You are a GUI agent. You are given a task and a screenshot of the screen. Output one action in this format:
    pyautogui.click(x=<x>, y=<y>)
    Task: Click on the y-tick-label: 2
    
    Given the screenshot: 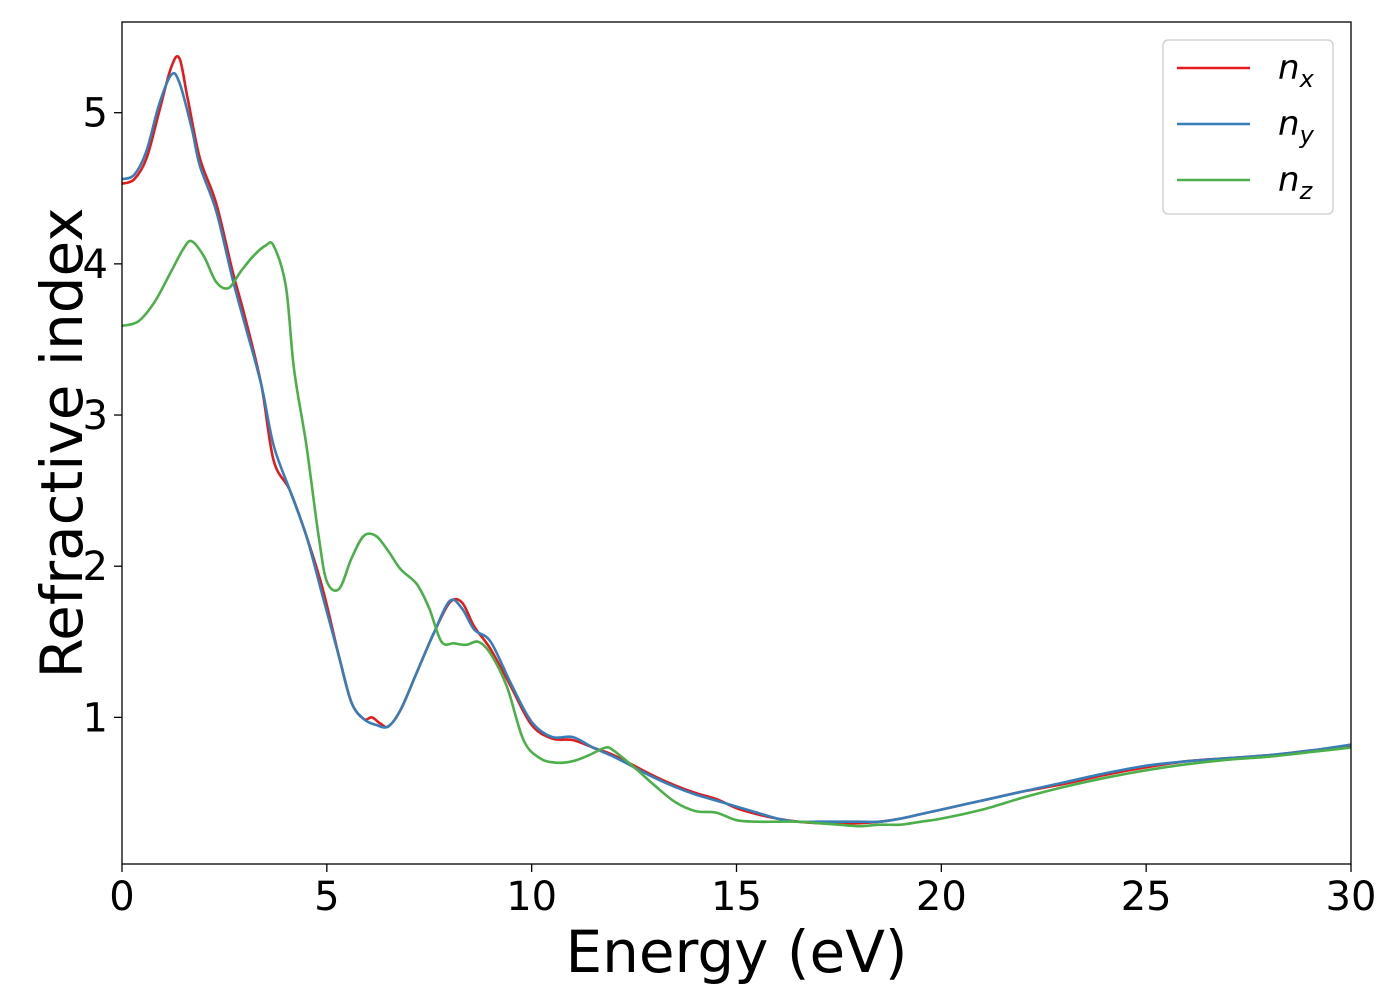 What is the action you would take?
    pyautogui.click(x=95, y=567)
    